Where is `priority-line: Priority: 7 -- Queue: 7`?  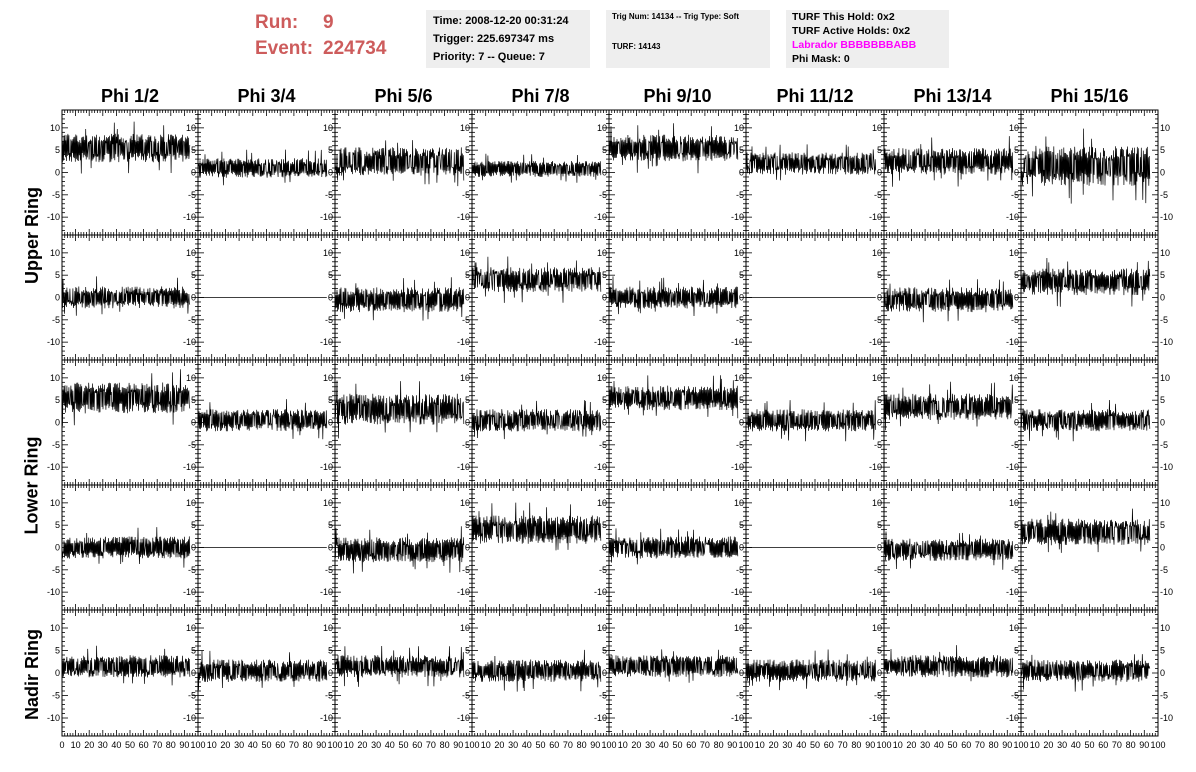 priority-line: Priority: 7 -- Queue: 7 is located at coordinates (489, 57).